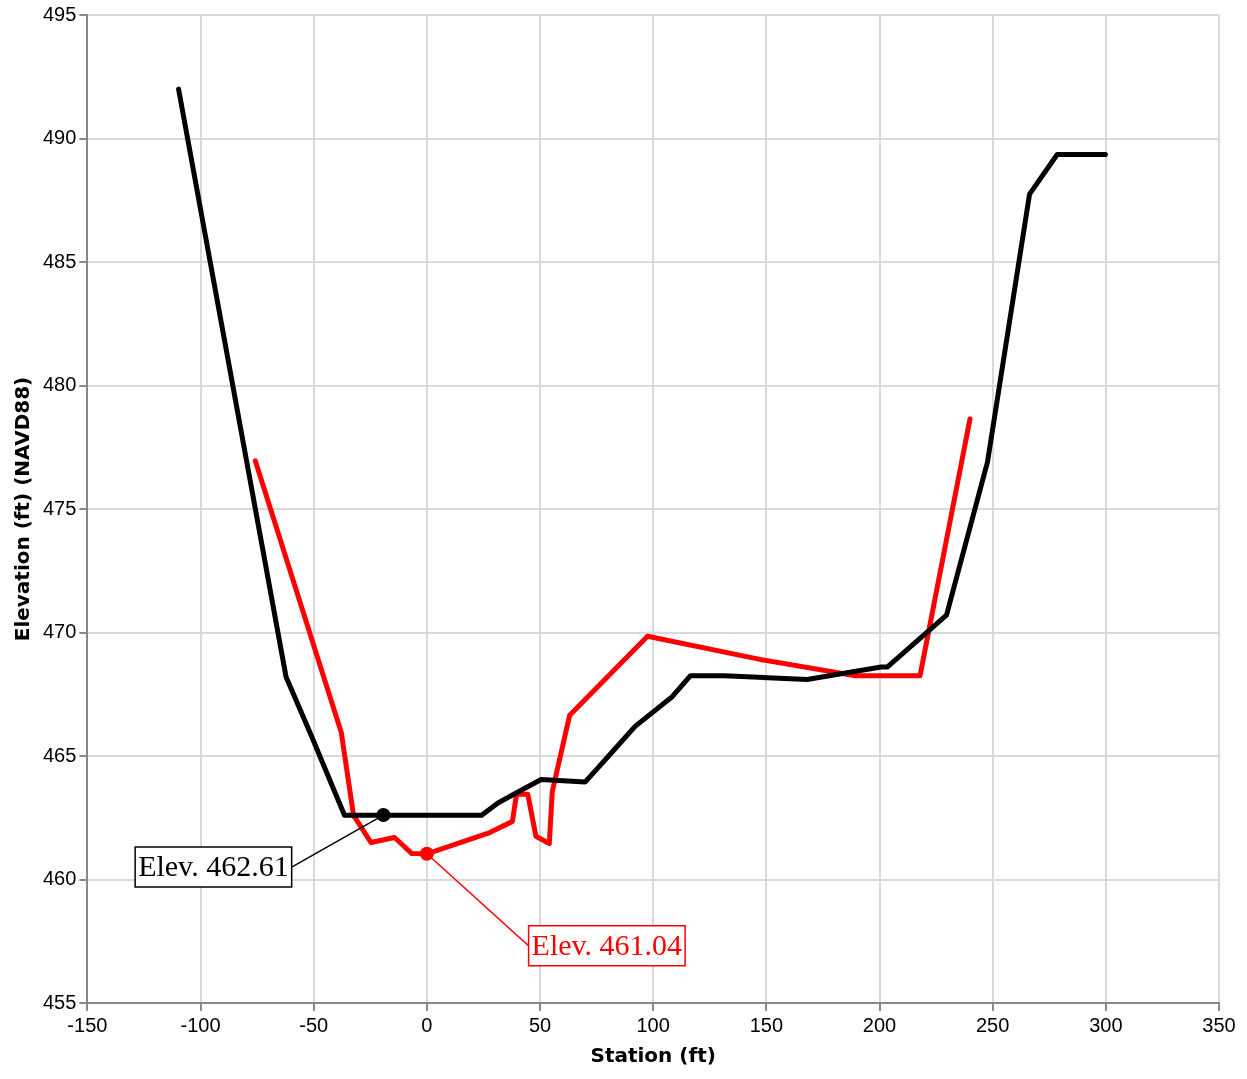 The width and height of the screenshot is (1247, 1079). Describe the element at coordinates (766, 1024) in the screenshot. I see `x-tick-label: 150` at that location.